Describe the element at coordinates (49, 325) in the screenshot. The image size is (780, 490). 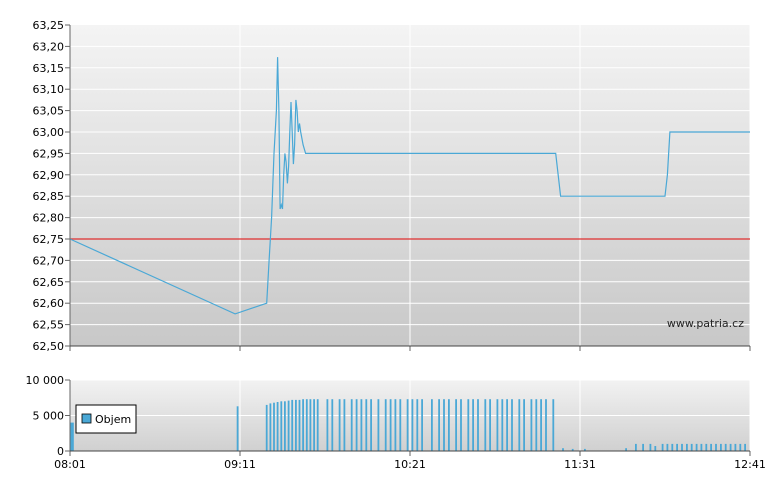
I see `price-y-tick-label: 62,55` at that location.